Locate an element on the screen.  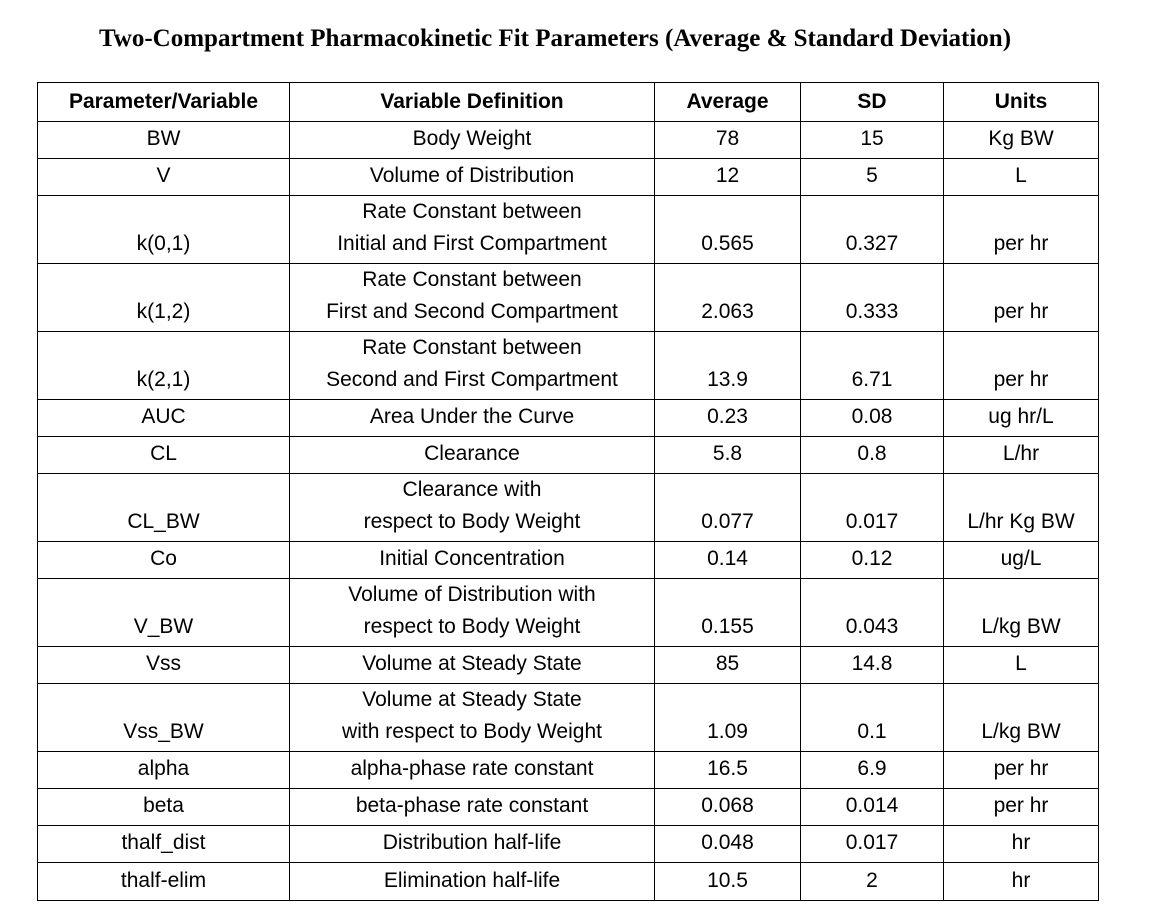
header-units: Units is located at coordinates (1021, 102).